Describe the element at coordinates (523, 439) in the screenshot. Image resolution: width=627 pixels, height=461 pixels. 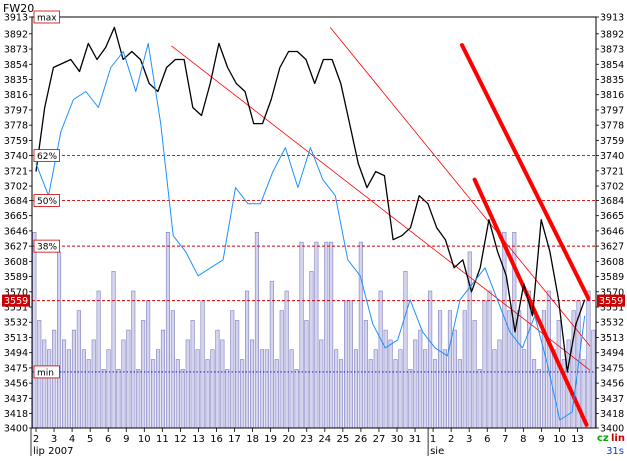
I see `x-tick-label: 8` at that location.